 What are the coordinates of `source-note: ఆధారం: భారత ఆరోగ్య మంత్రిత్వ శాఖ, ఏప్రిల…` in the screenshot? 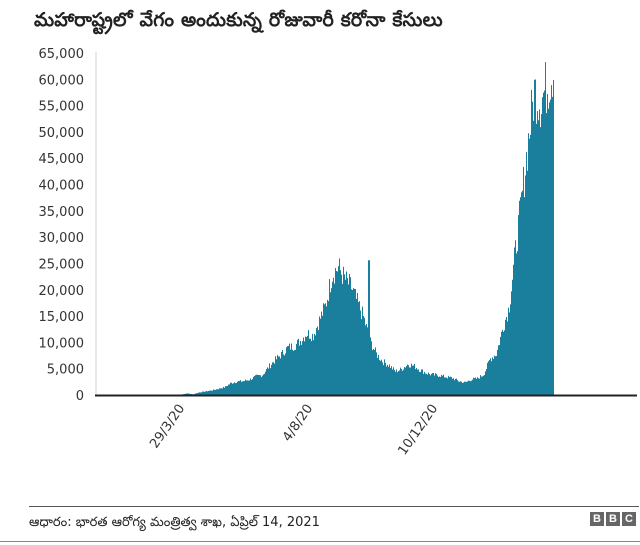 It's located at (174, 522).